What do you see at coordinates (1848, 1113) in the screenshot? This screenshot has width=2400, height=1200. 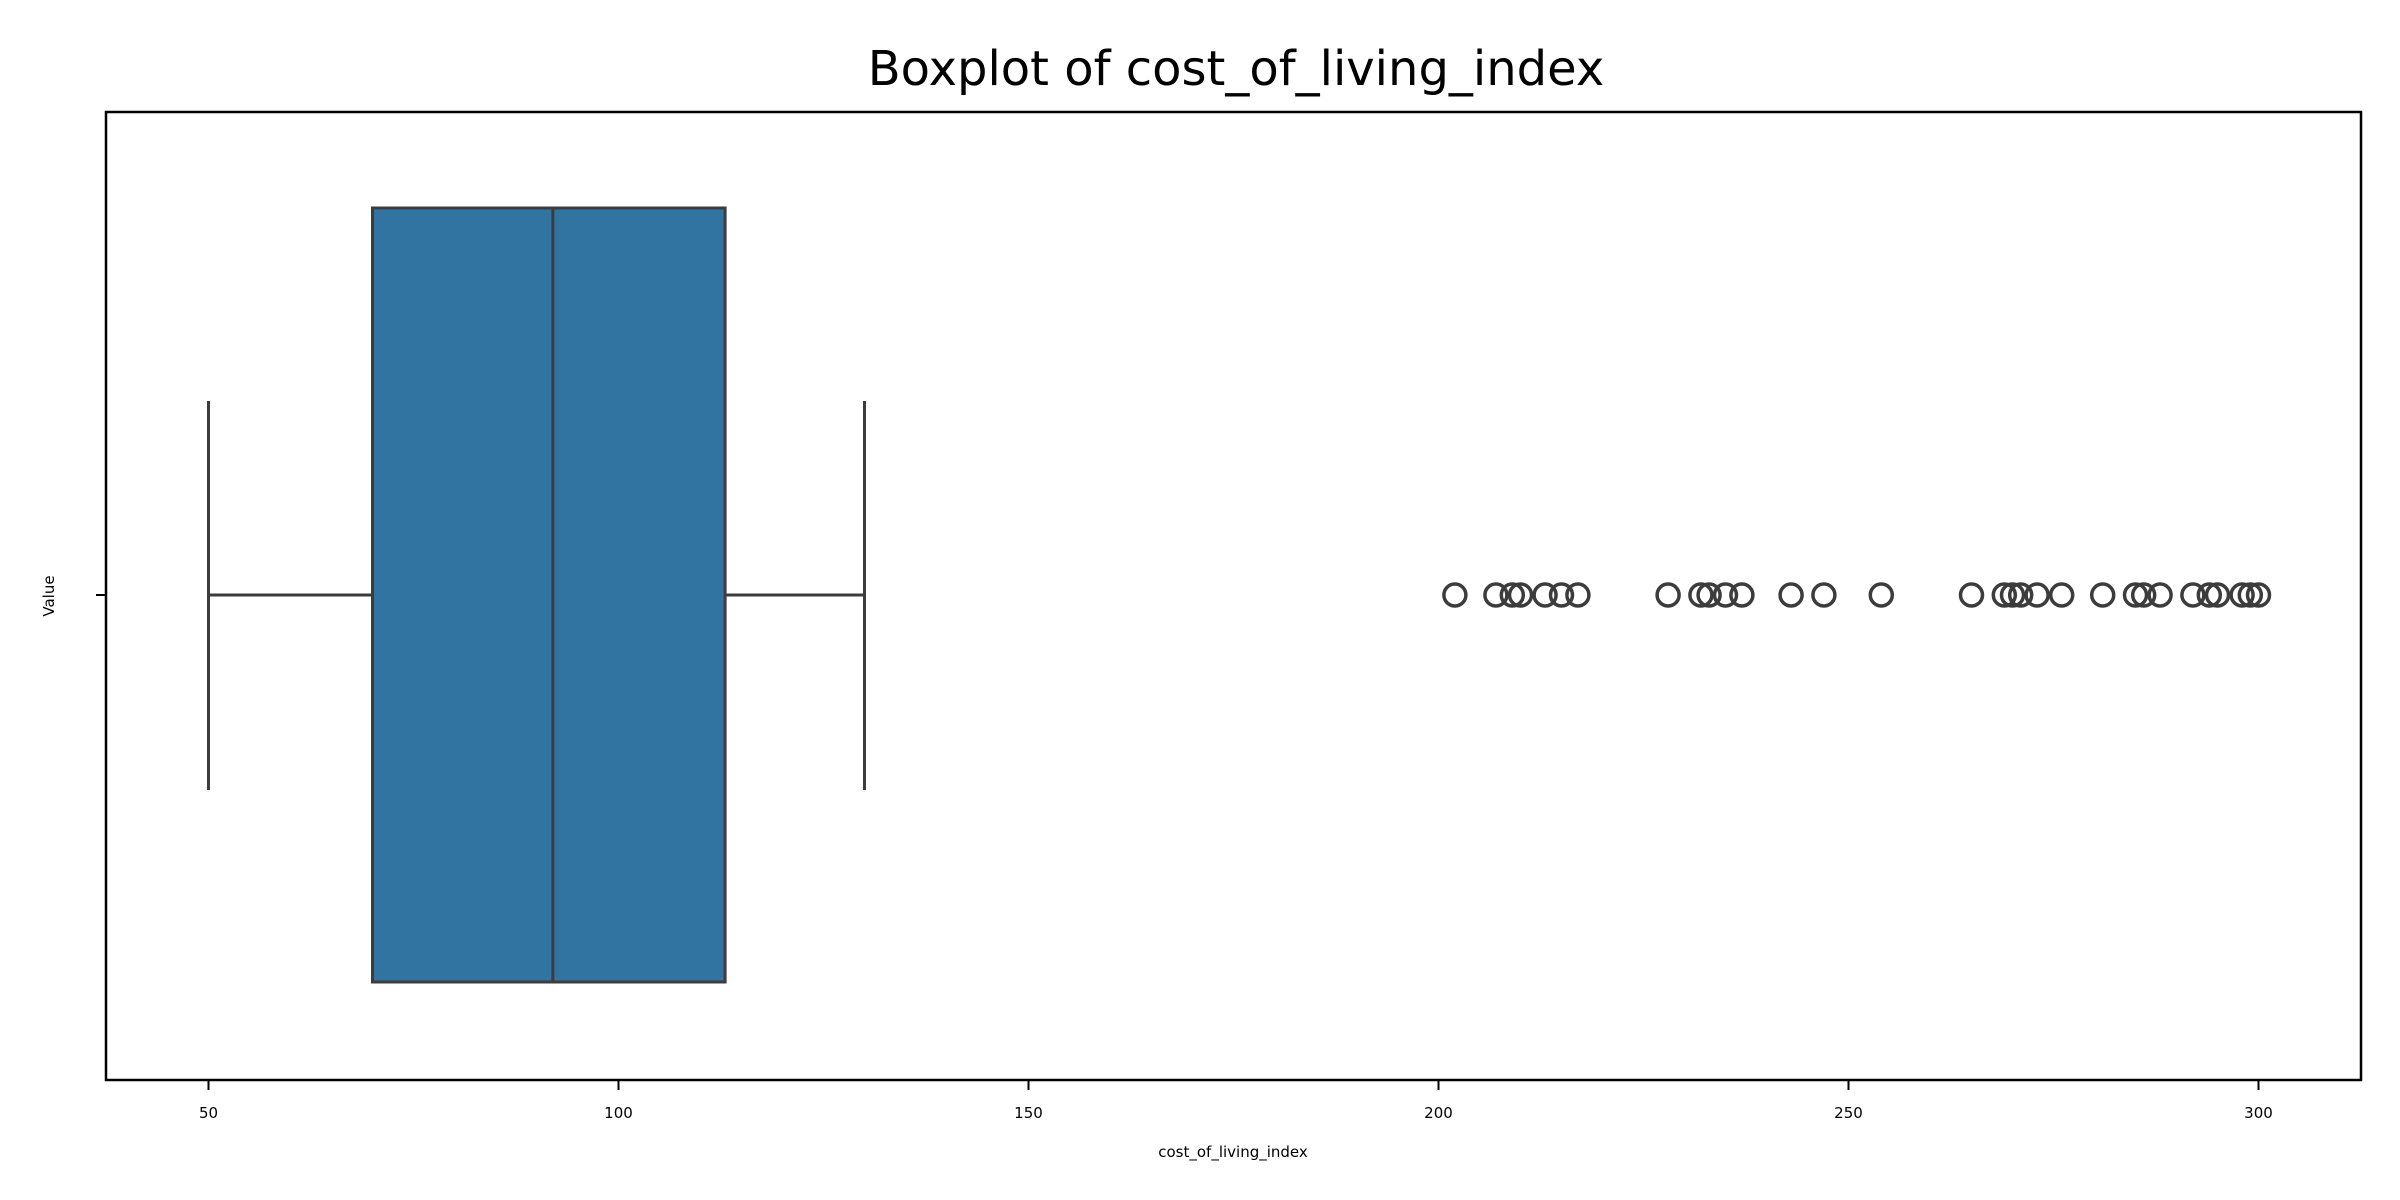 I see `x-tick-label: 250` at bounding box center [1848, 1113].